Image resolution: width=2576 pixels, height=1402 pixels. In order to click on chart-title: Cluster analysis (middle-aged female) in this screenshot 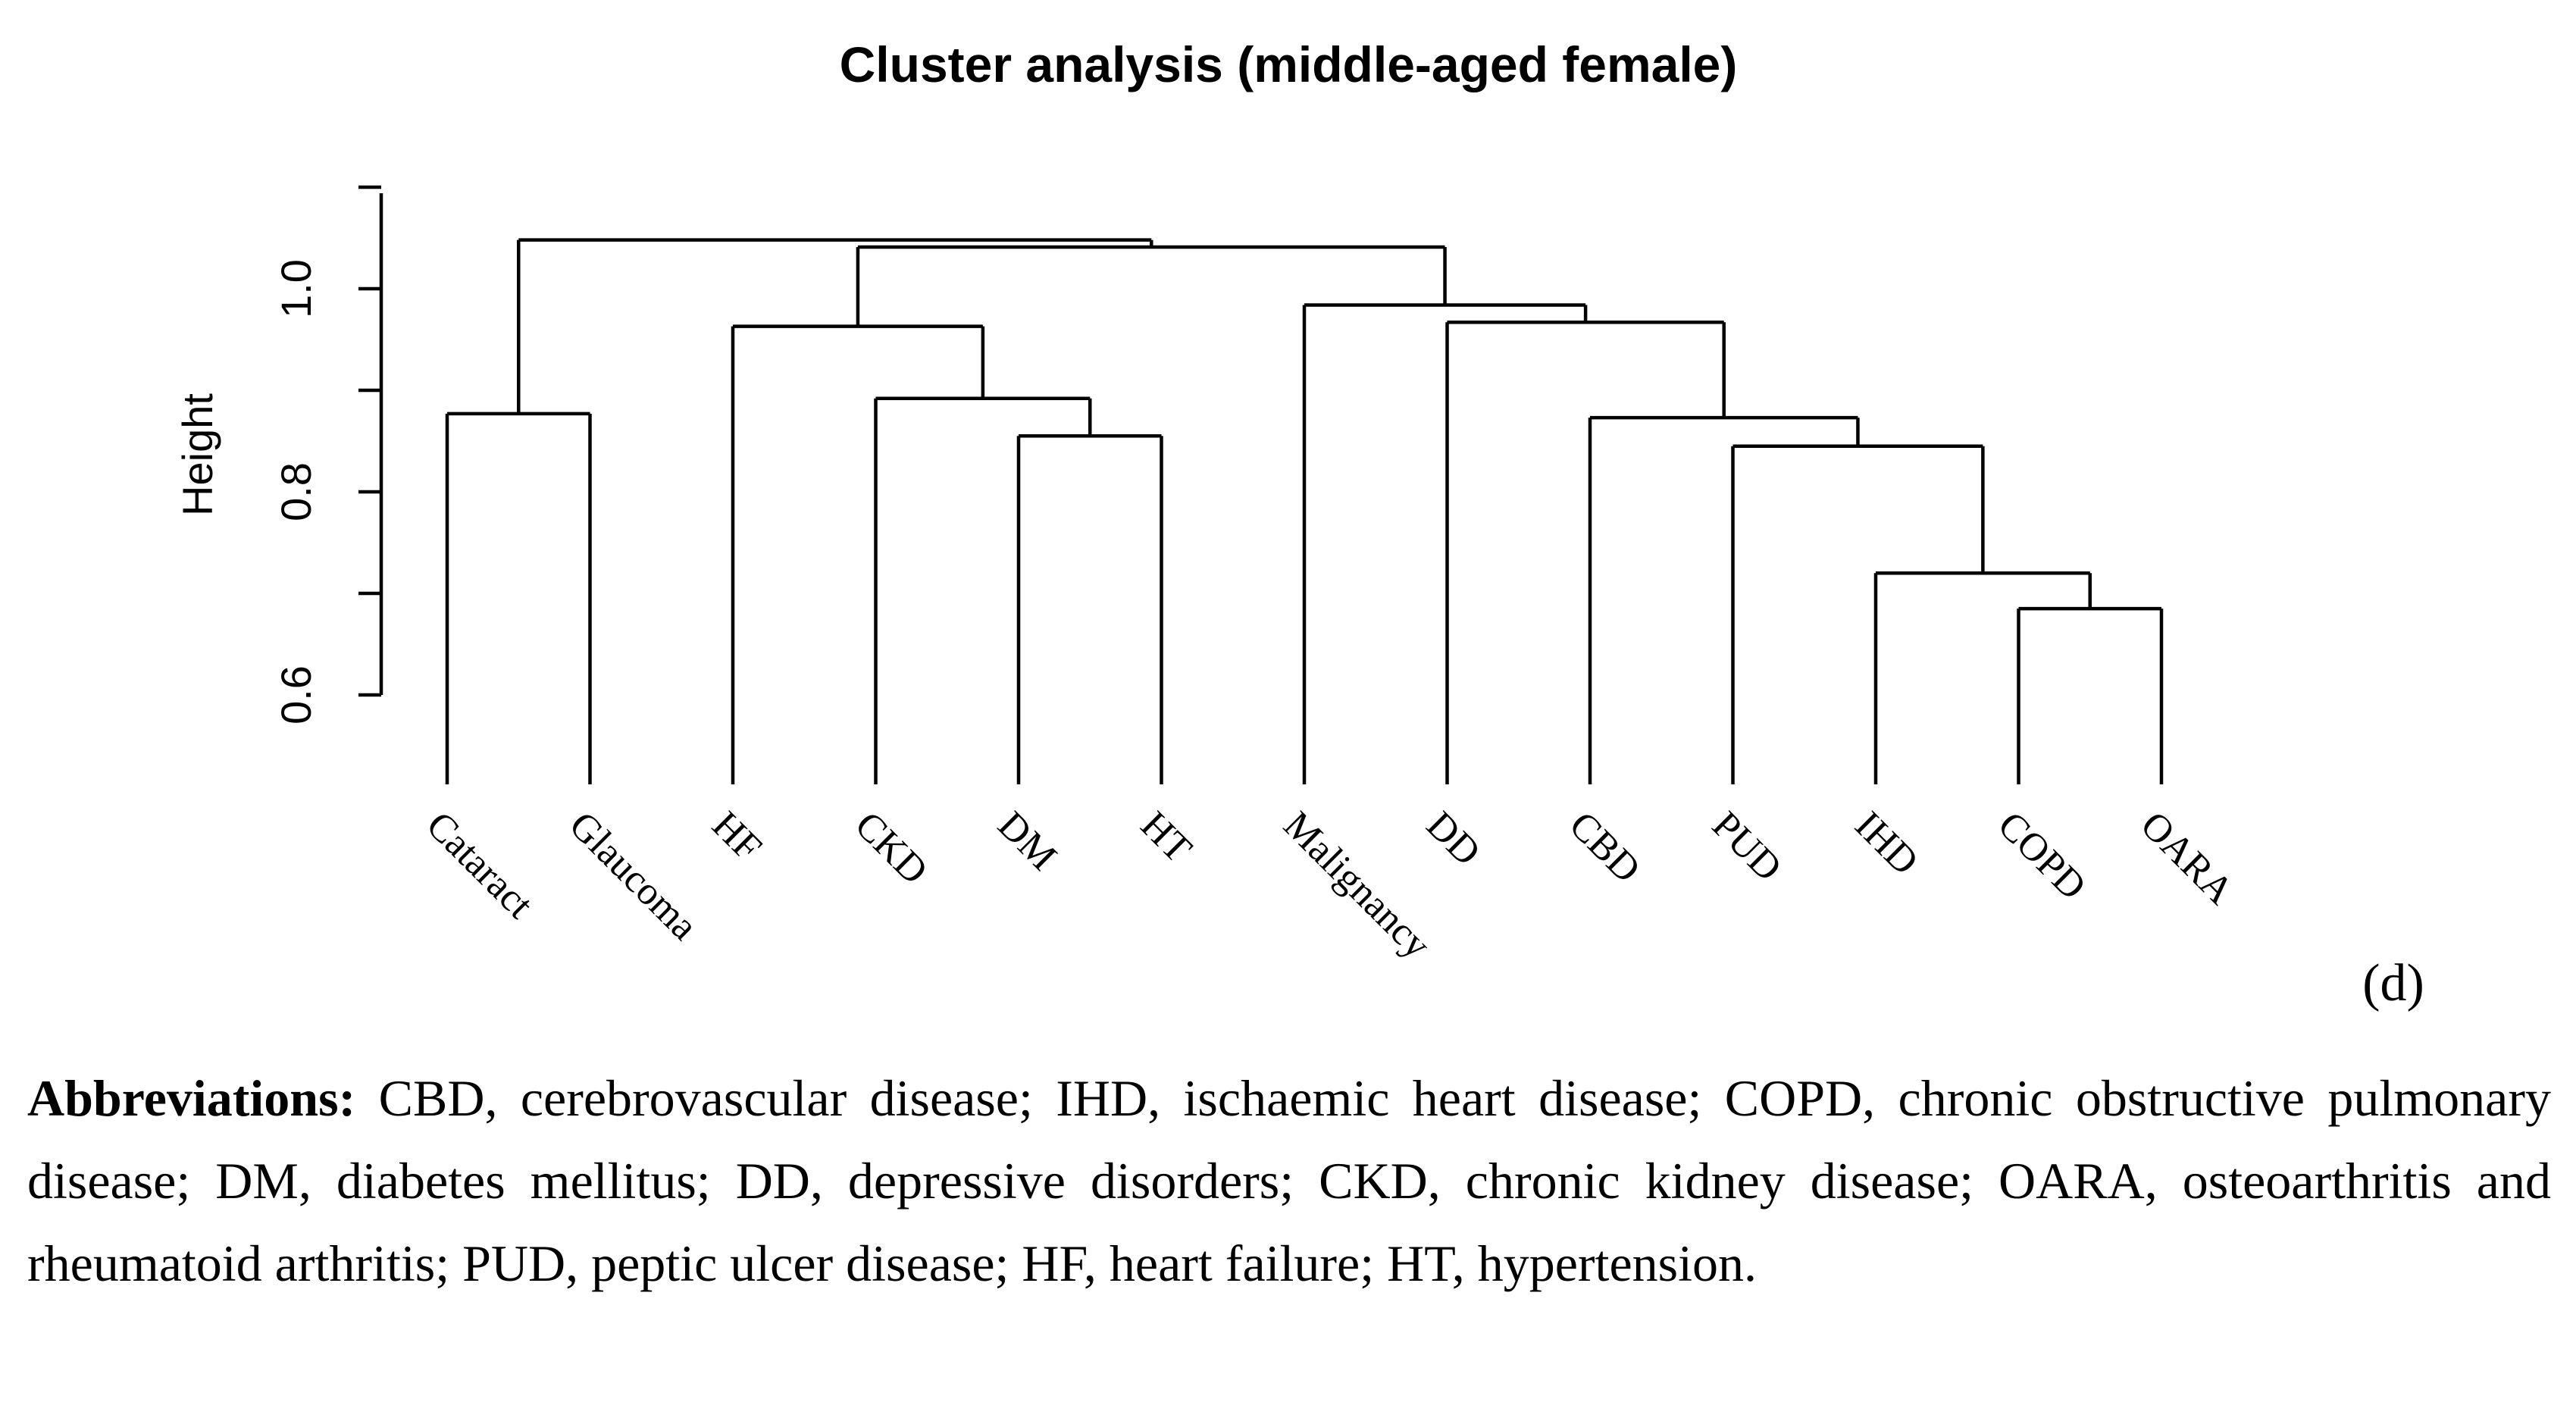, I will do `click(1289, 64)`.